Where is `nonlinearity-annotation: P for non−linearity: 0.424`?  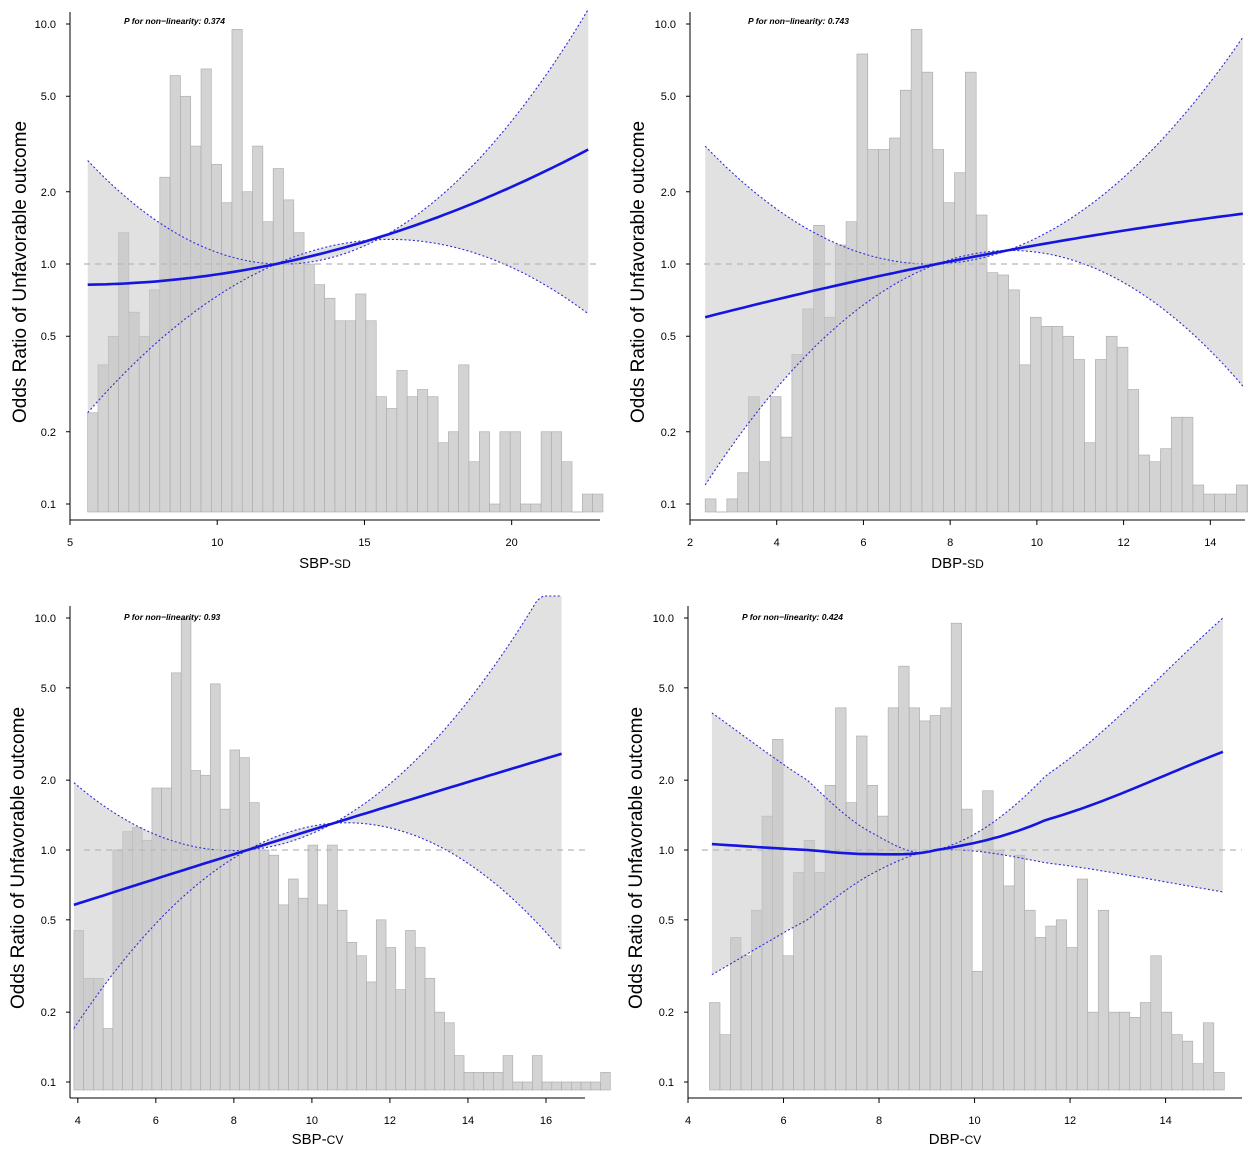
nonlinearity-annotation: P for non−linearity: 0.424 is located at coordinates (792, 617).